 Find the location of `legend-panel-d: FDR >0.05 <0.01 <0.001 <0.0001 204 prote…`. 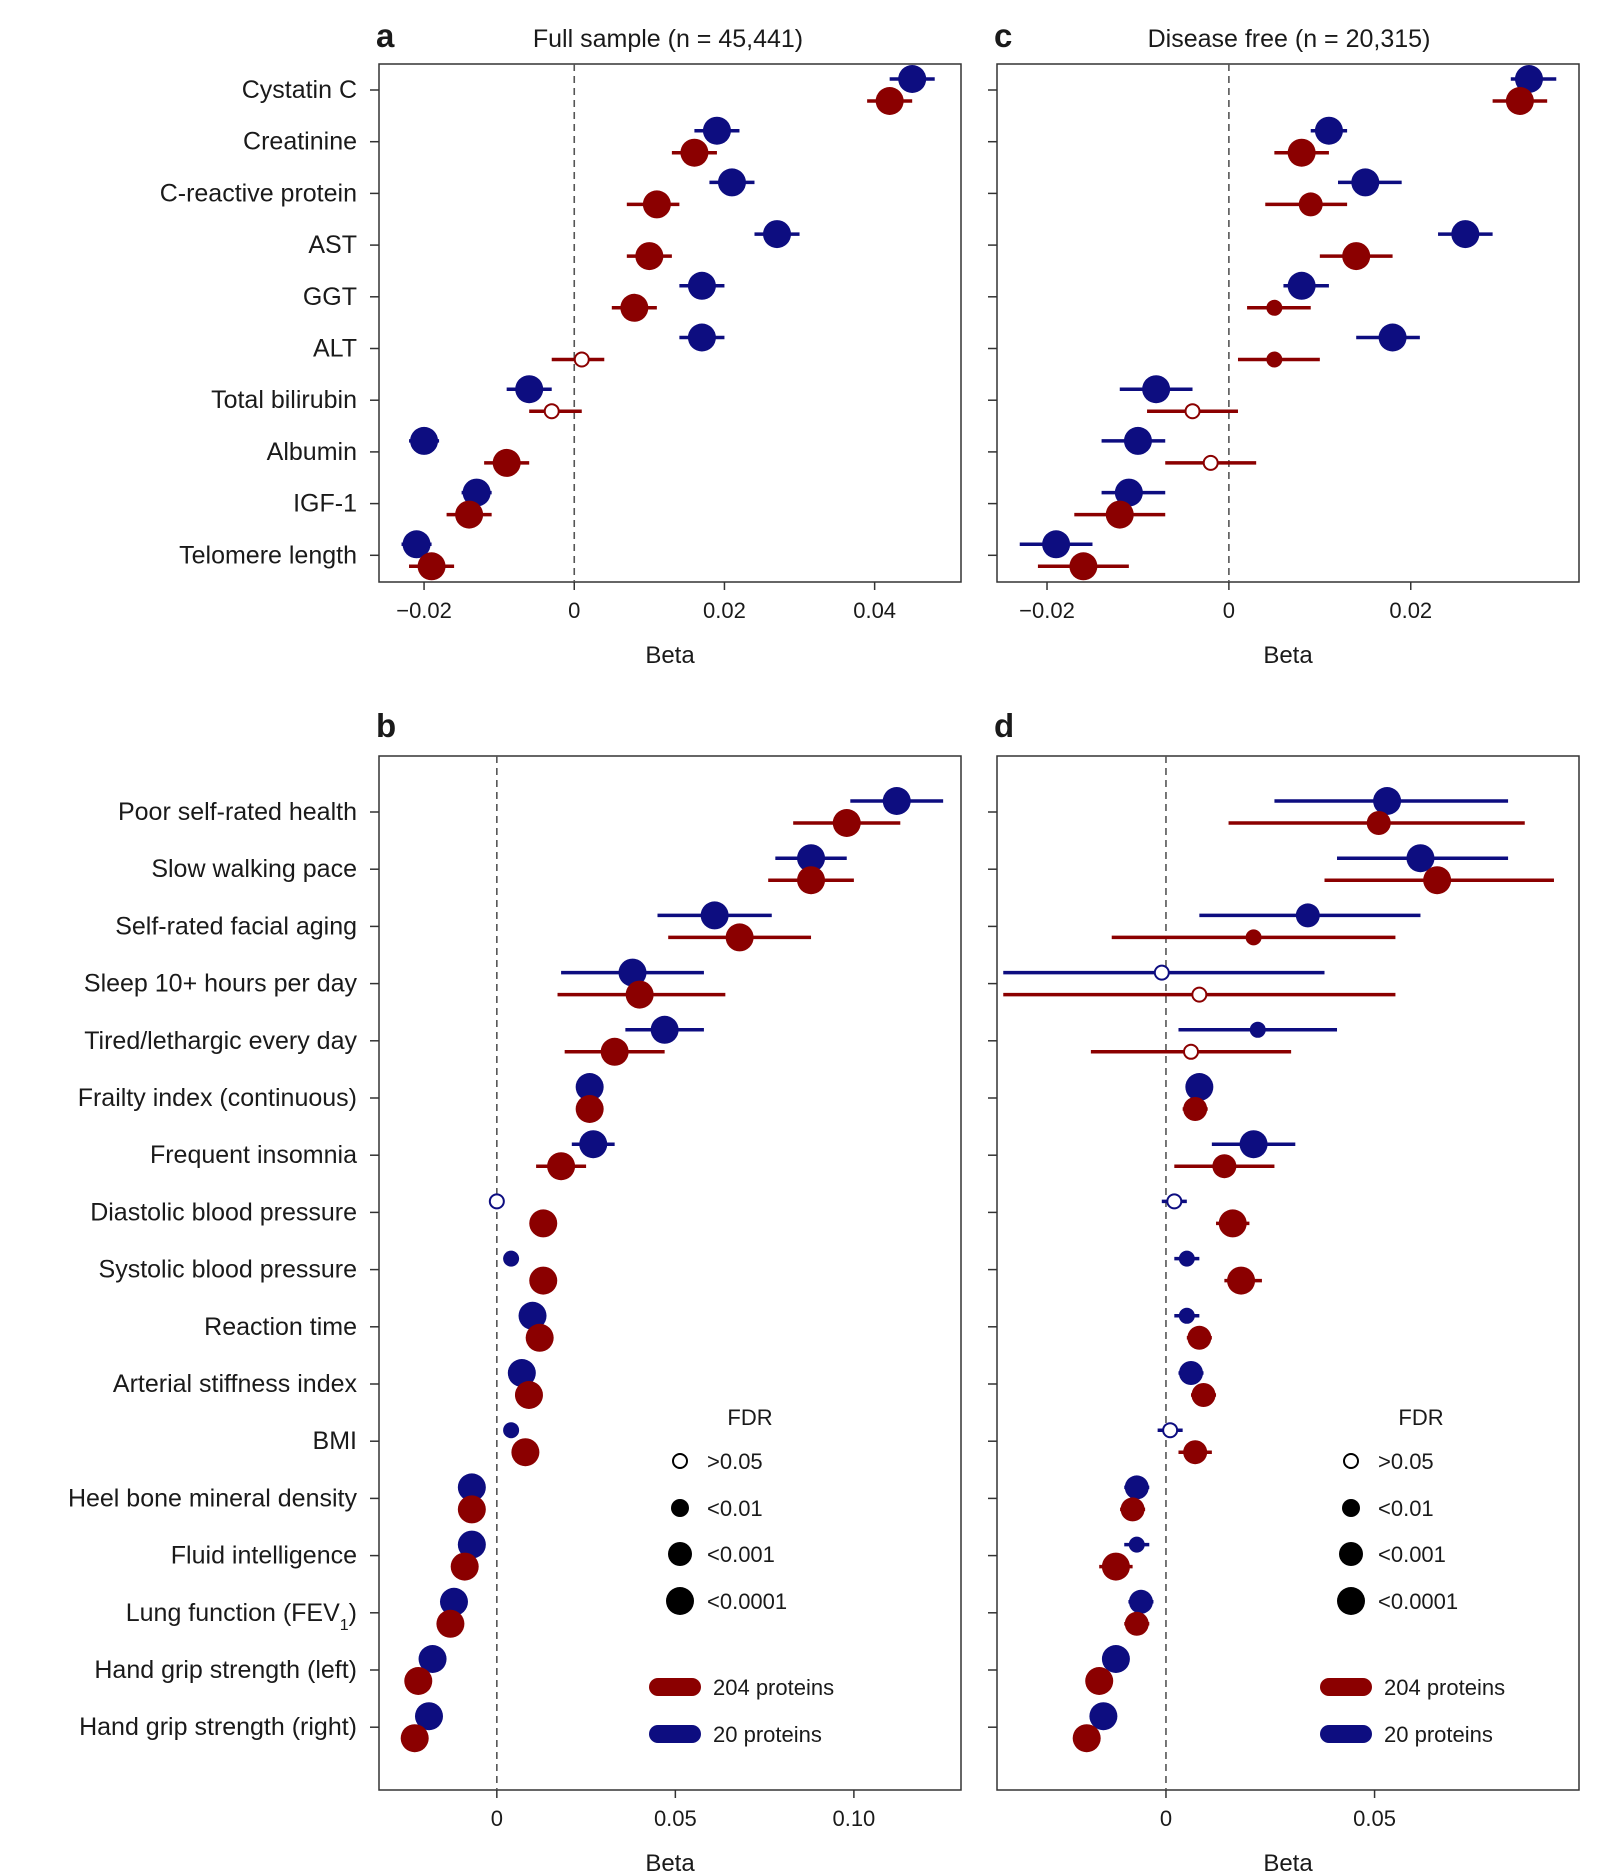

legend-panel-d: FDR >0.05 <0.01 <0.001 <0.0001 204 prote… is located at coordinates (1412, 1576).